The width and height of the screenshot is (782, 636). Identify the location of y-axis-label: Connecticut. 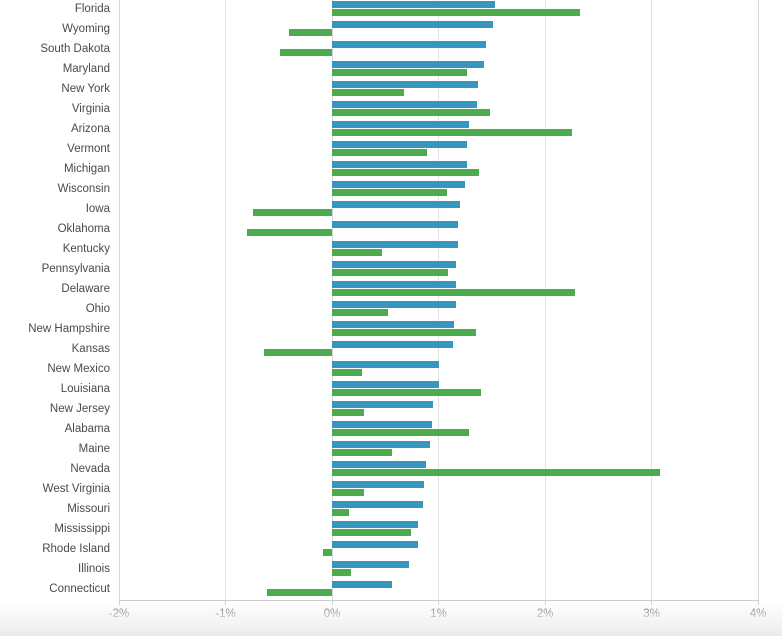
(79, 589).